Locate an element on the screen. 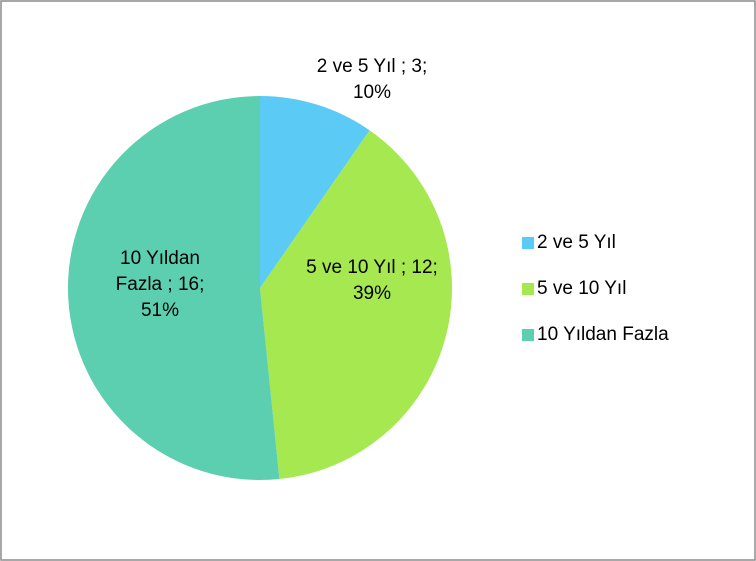  legend-label: 10 Yıldan Fazla is located at coordinates (603, 334).